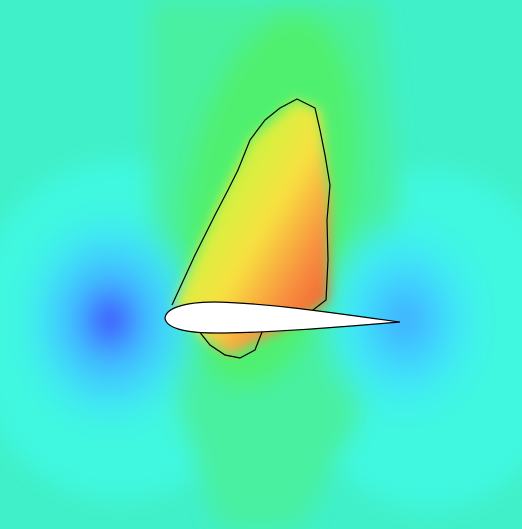 Image resolution: width=522 pixels, height=529 pixels. What do you see at coordinates (405, 320) in the screenshot?
I see `right-low` at bounding box center [405, 320].